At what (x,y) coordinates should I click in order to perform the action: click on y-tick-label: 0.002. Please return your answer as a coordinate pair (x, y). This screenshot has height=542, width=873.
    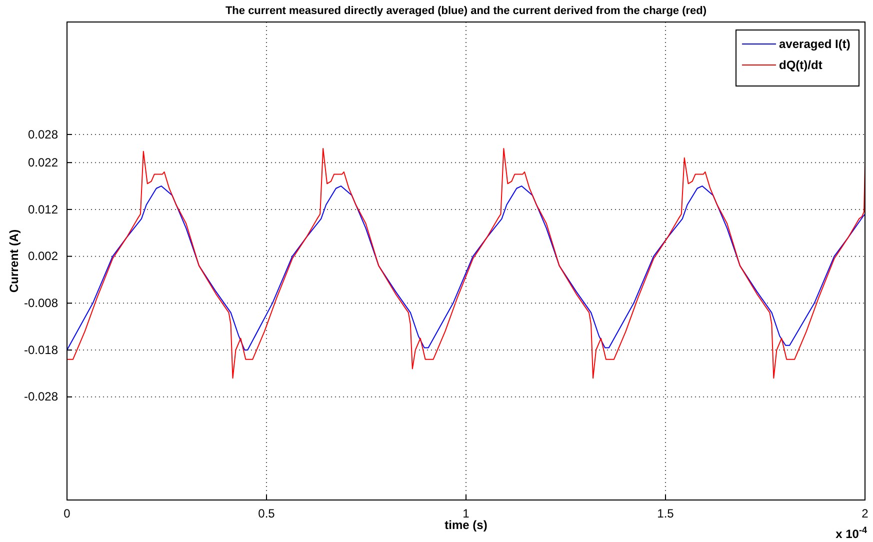
    Looking at the image, I should click on (43, 256).